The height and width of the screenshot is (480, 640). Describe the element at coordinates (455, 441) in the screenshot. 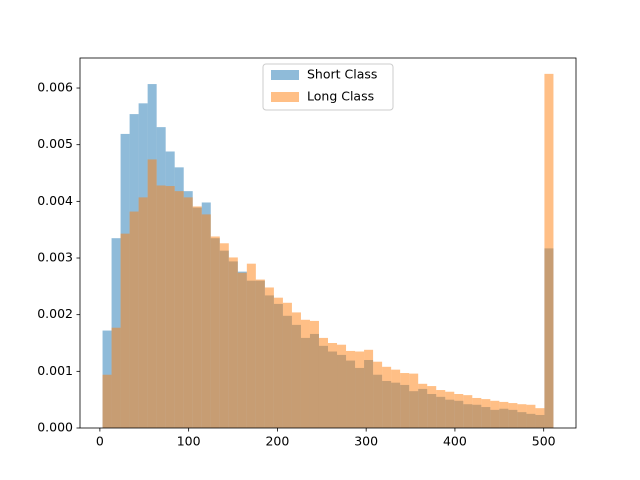

I see `x-tick-label: 400` at that location.